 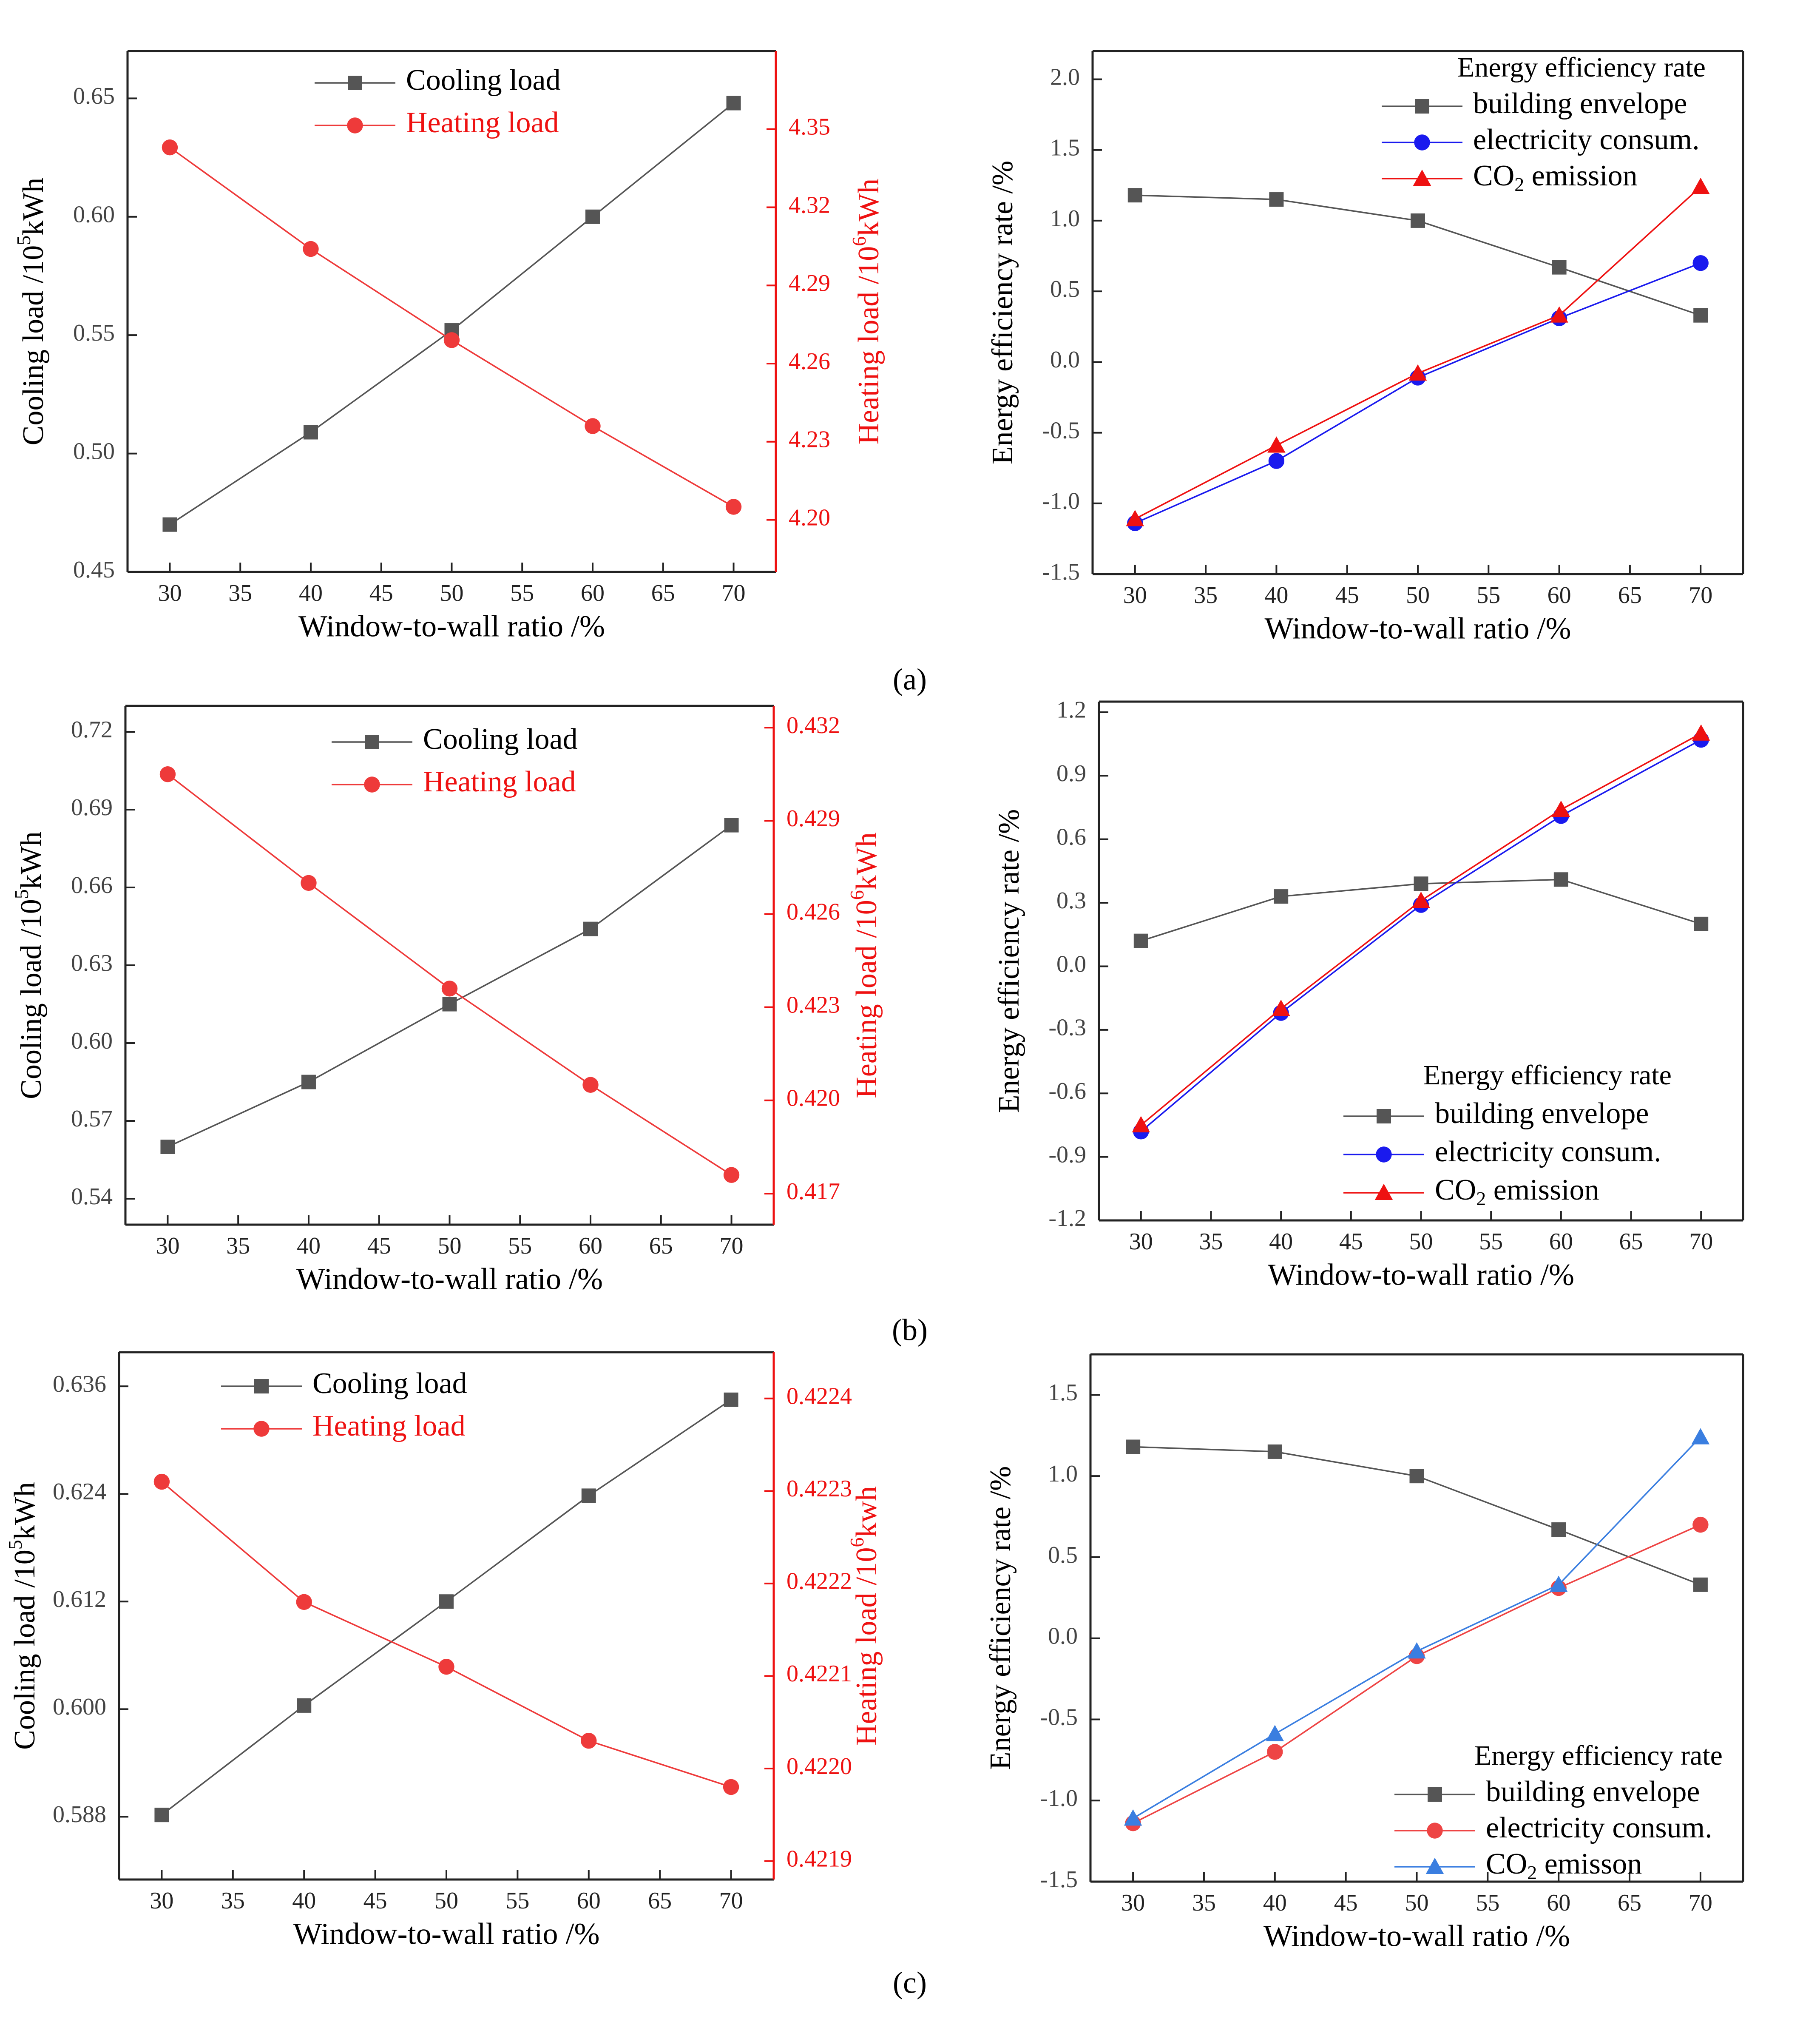 What do you see at coordinates (1071, 900) in the screenshot?
I see `y-tick-label: 0.3` at bounding box center [1071, 900].